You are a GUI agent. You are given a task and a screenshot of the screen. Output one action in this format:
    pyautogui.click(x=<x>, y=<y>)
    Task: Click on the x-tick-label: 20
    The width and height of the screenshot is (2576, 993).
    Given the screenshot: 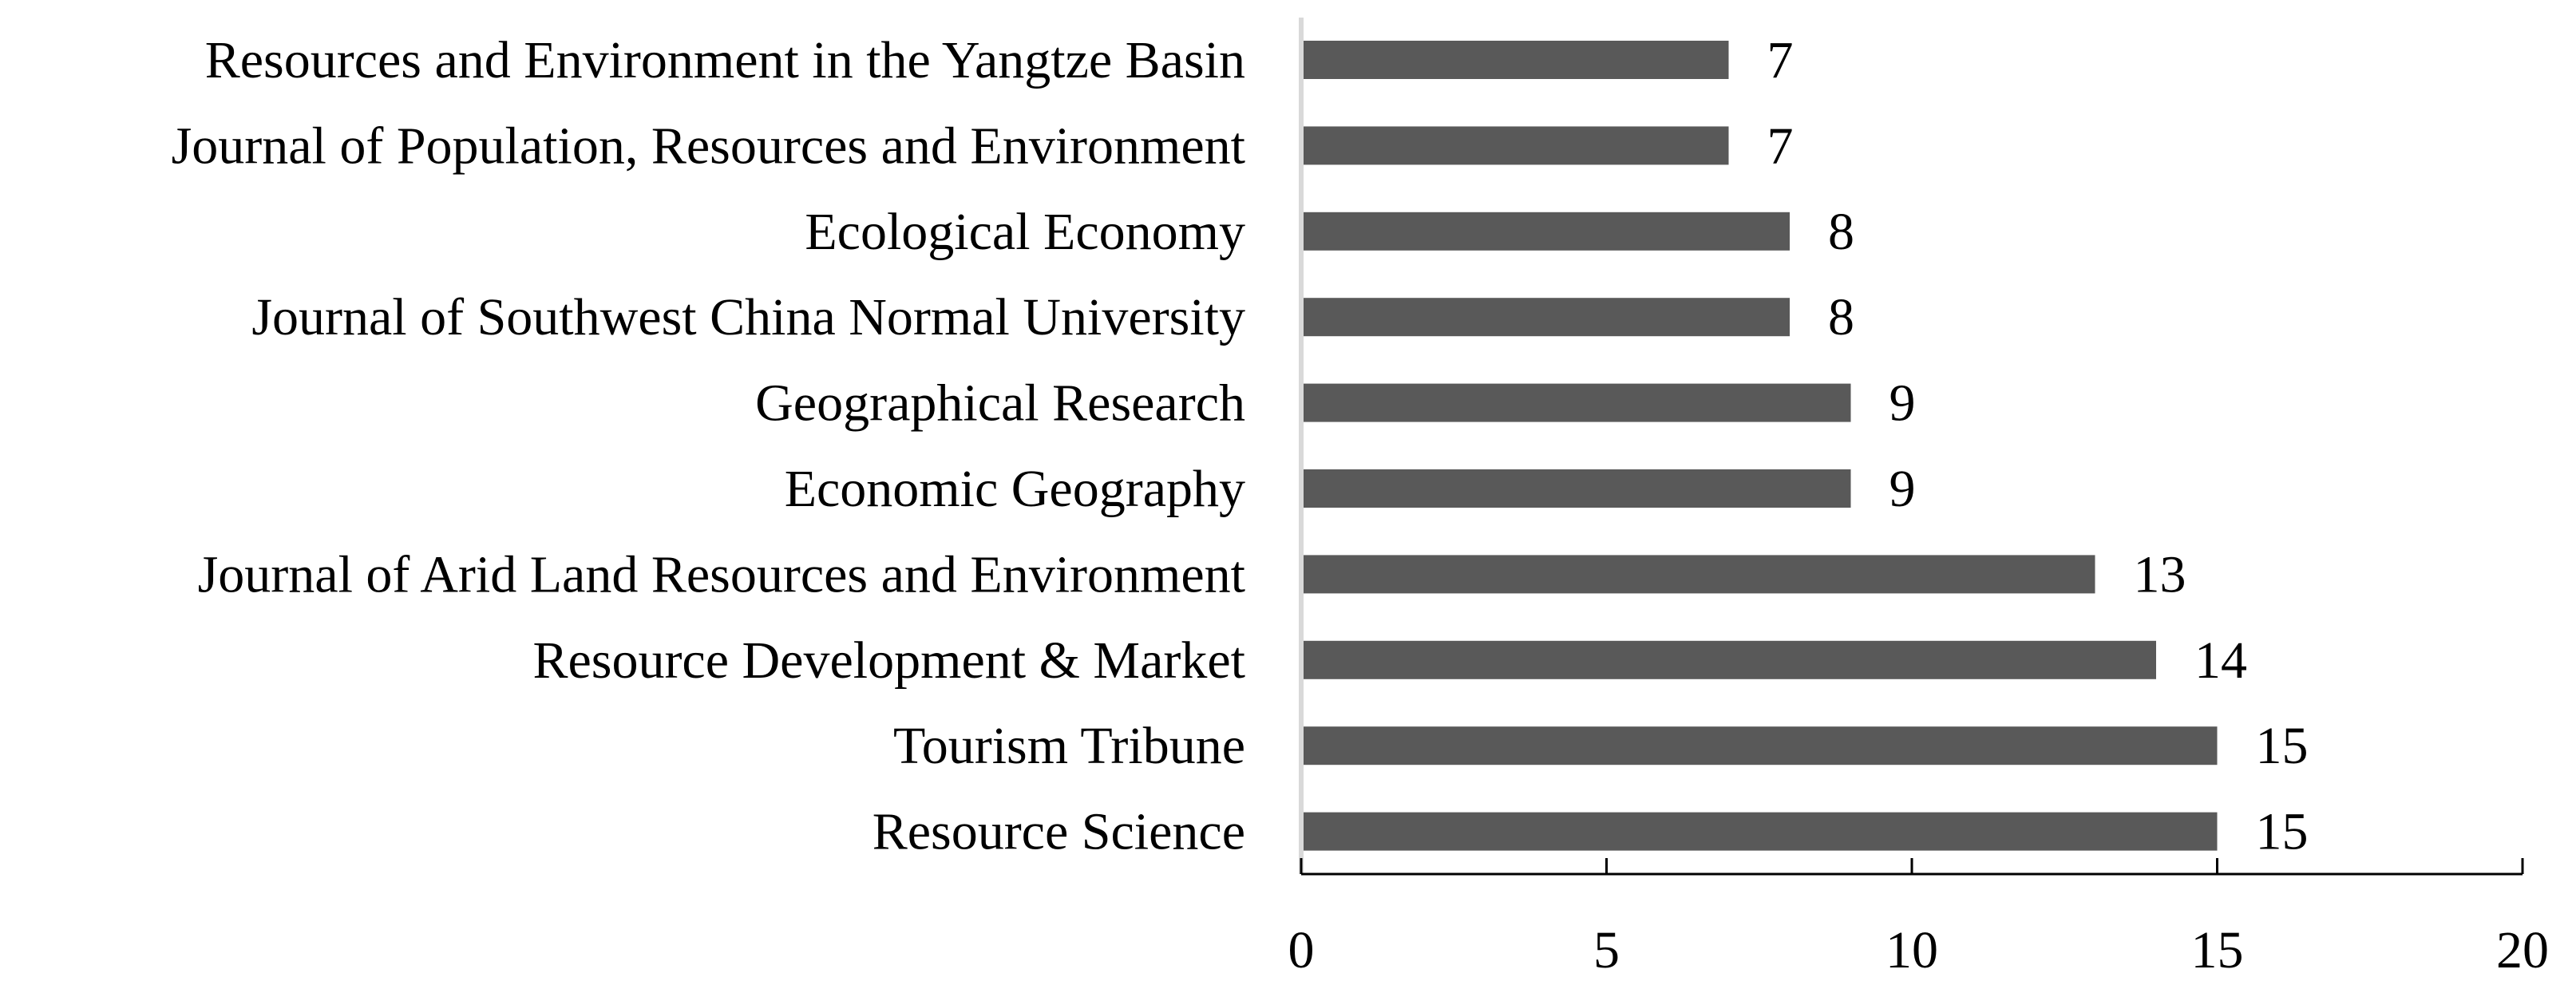 What is the action you would take?
    pyautogui.click(x=2522, y=950)
    